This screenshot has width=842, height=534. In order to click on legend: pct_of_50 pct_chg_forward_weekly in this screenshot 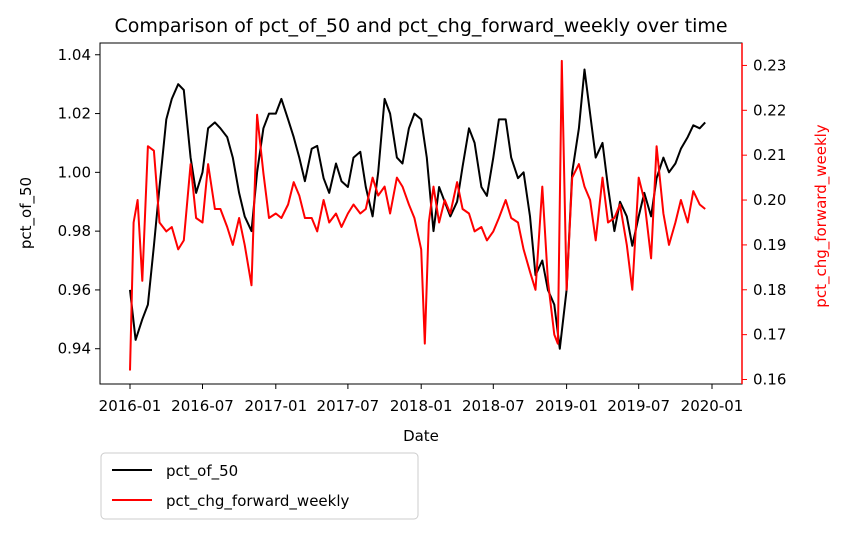, I will do `click(259, 486)`.